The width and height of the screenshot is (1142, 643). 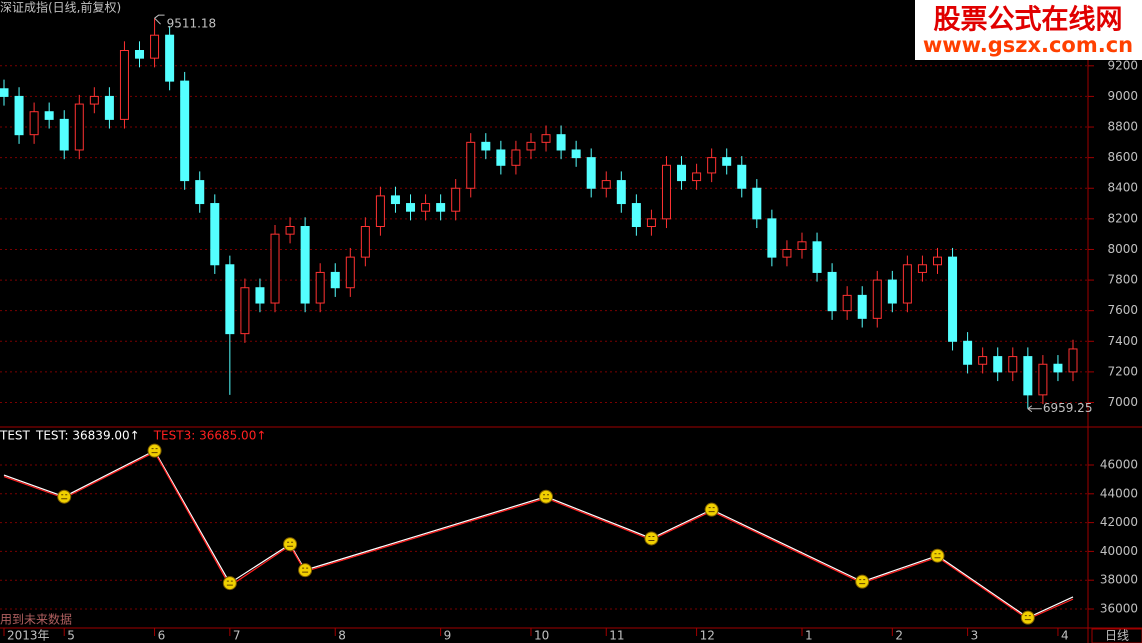 What do you see at coordinates (1119, 580) in the screenshot?
I see `y-tick-label: 38000` at bounding box center [1119, 580].